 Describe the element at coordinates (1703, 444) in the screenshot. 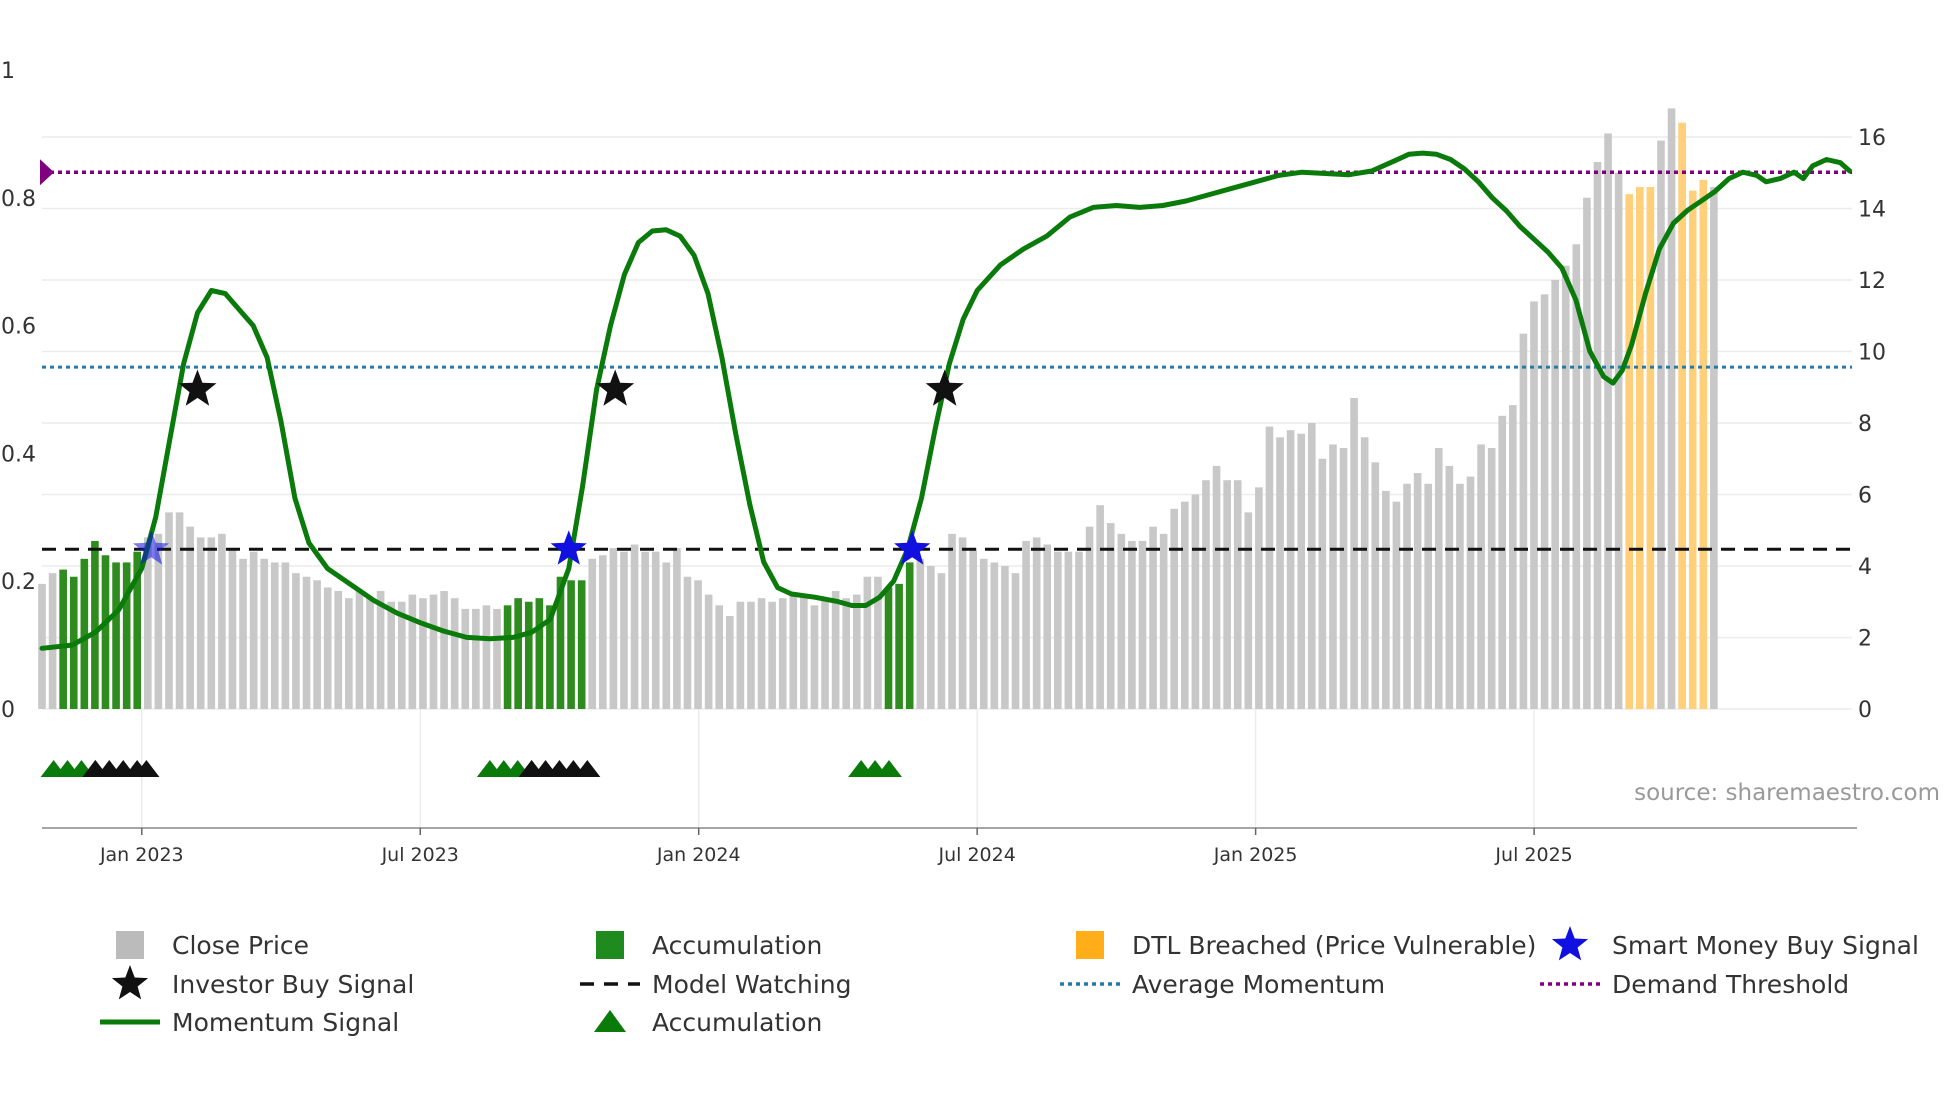

I see `dtl-breached-bar` at that location.